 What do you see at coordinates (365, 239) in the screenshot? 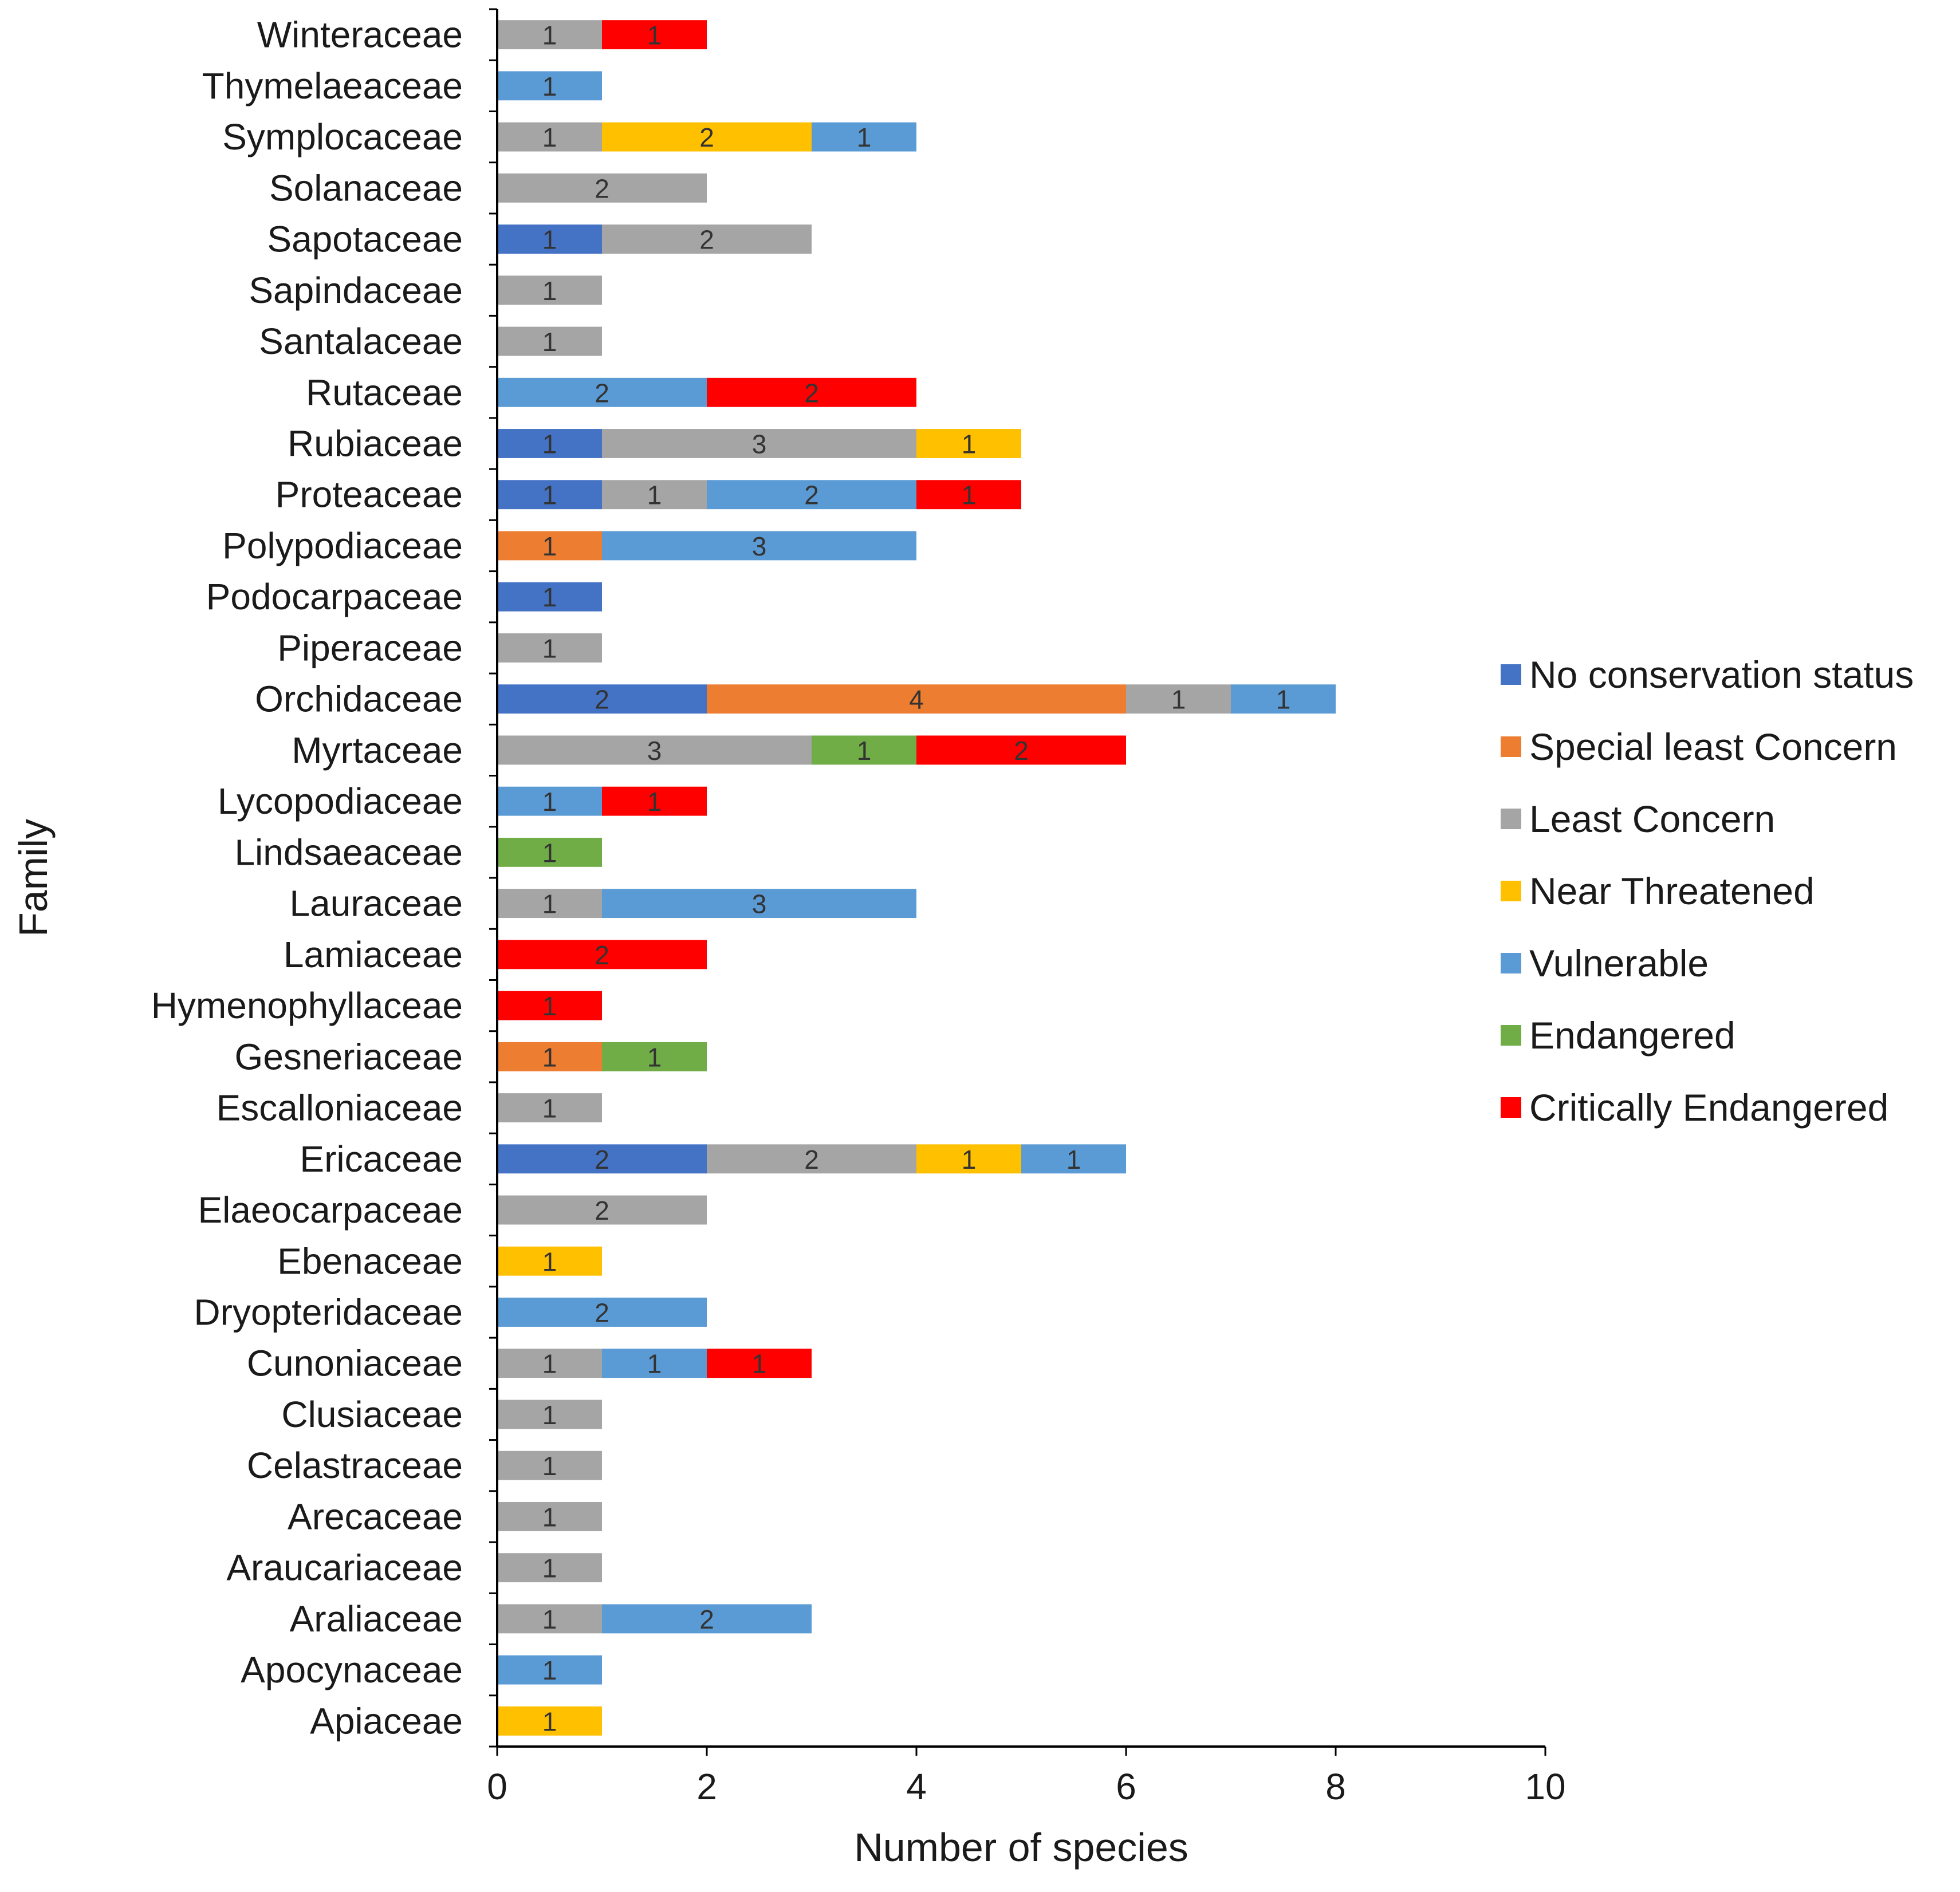
I see `category-label: Sapotaceae` at bounding box center [365, 239].